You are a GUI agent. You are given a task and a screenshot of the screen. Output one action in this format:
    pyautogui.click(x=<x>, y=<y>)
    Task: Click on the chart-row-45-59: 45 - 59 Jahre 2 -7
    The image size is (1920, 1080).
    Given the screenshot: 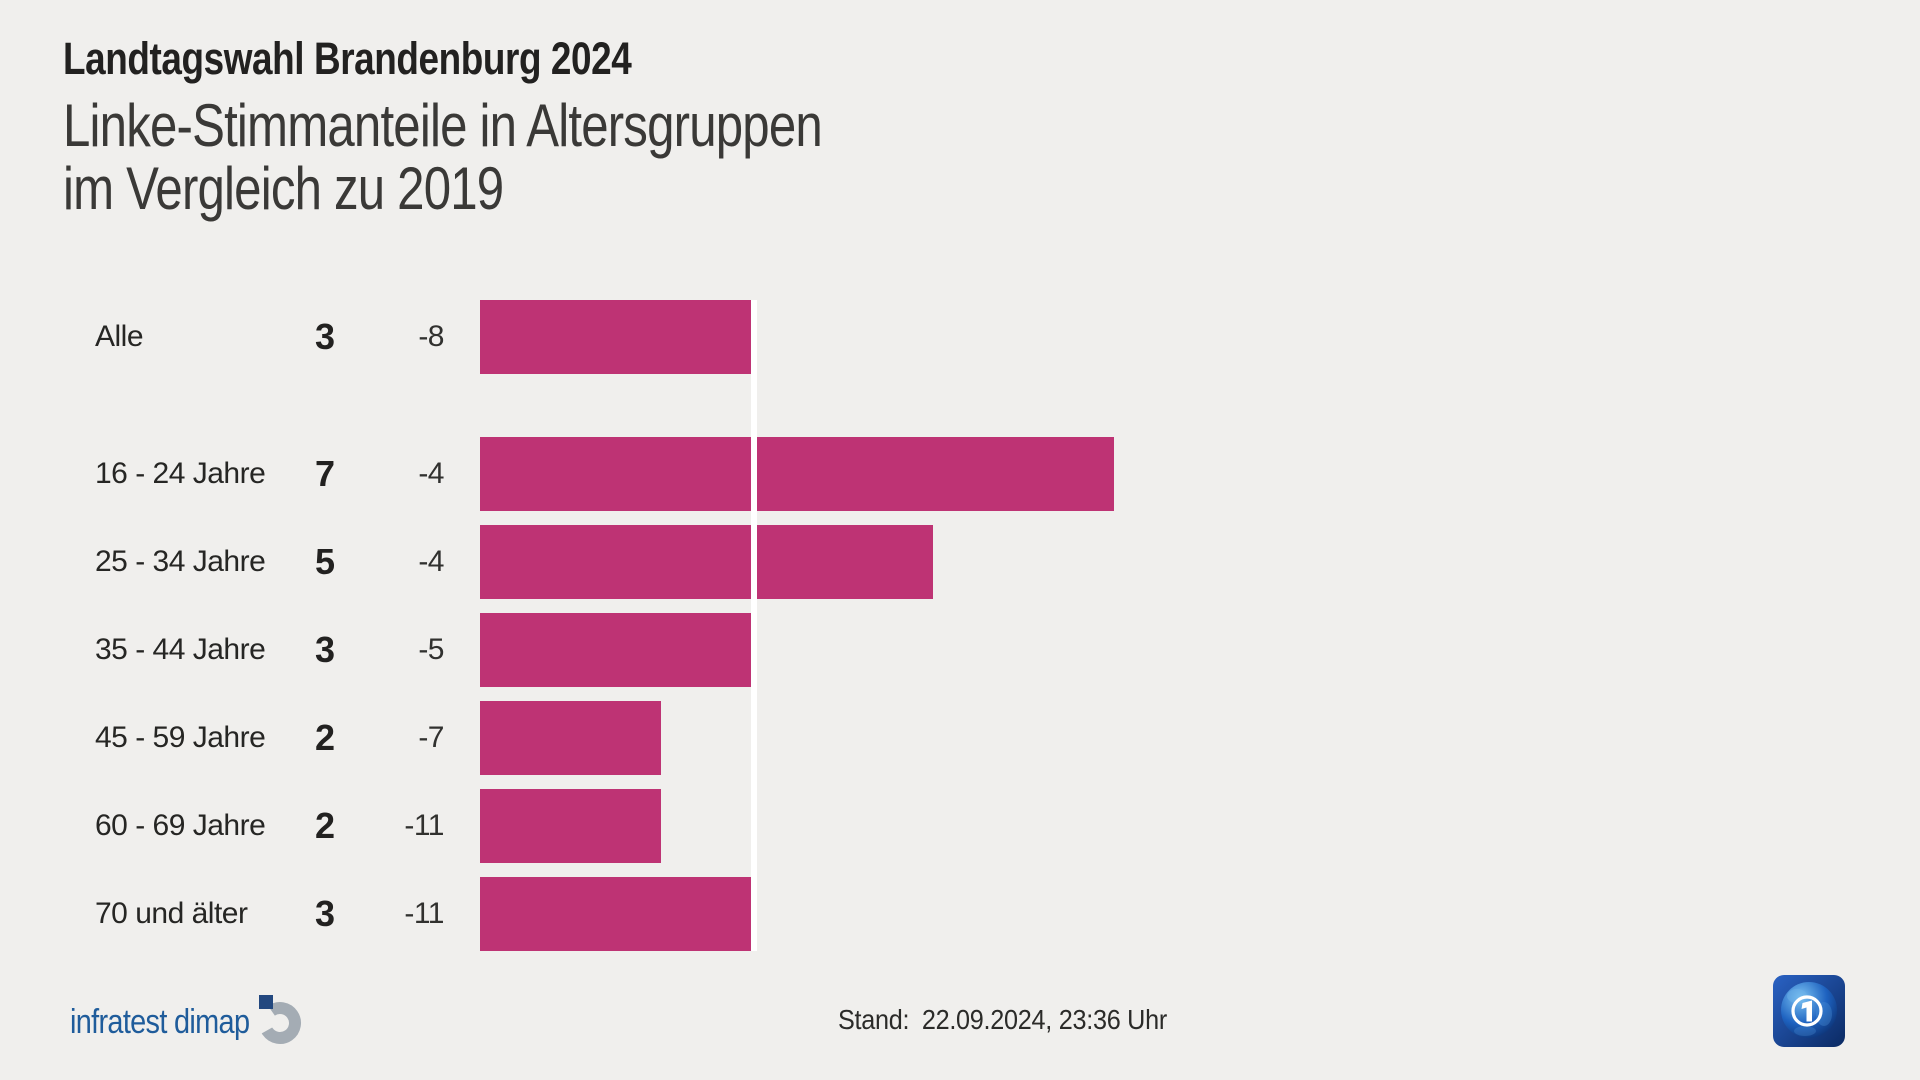 What is the action you would take?
    pyautogui.click(x=960, y=738)
    